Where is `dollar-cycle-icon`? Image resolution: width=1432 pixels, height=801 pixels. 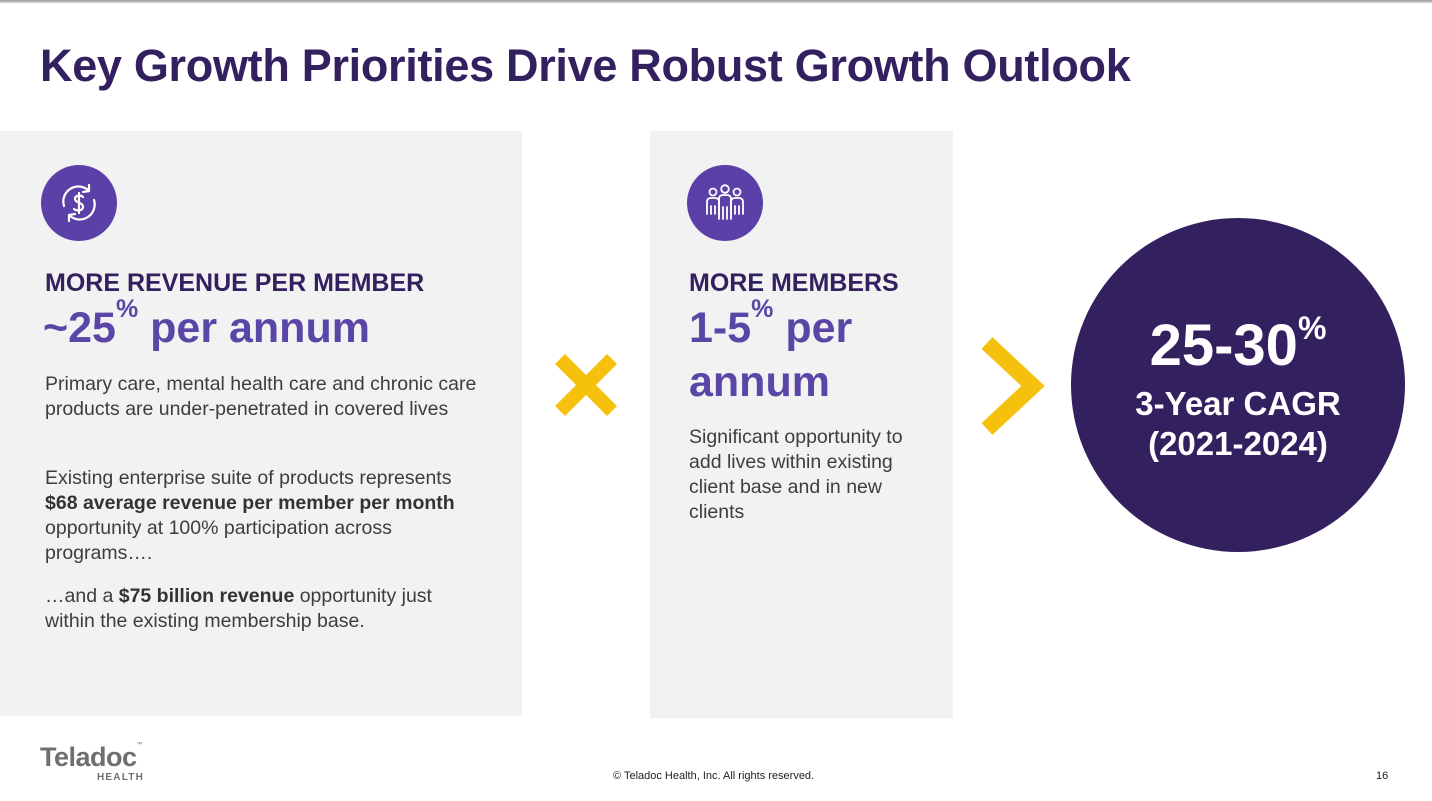 dollar-cycle-icon is located at coordinates (79, 203).